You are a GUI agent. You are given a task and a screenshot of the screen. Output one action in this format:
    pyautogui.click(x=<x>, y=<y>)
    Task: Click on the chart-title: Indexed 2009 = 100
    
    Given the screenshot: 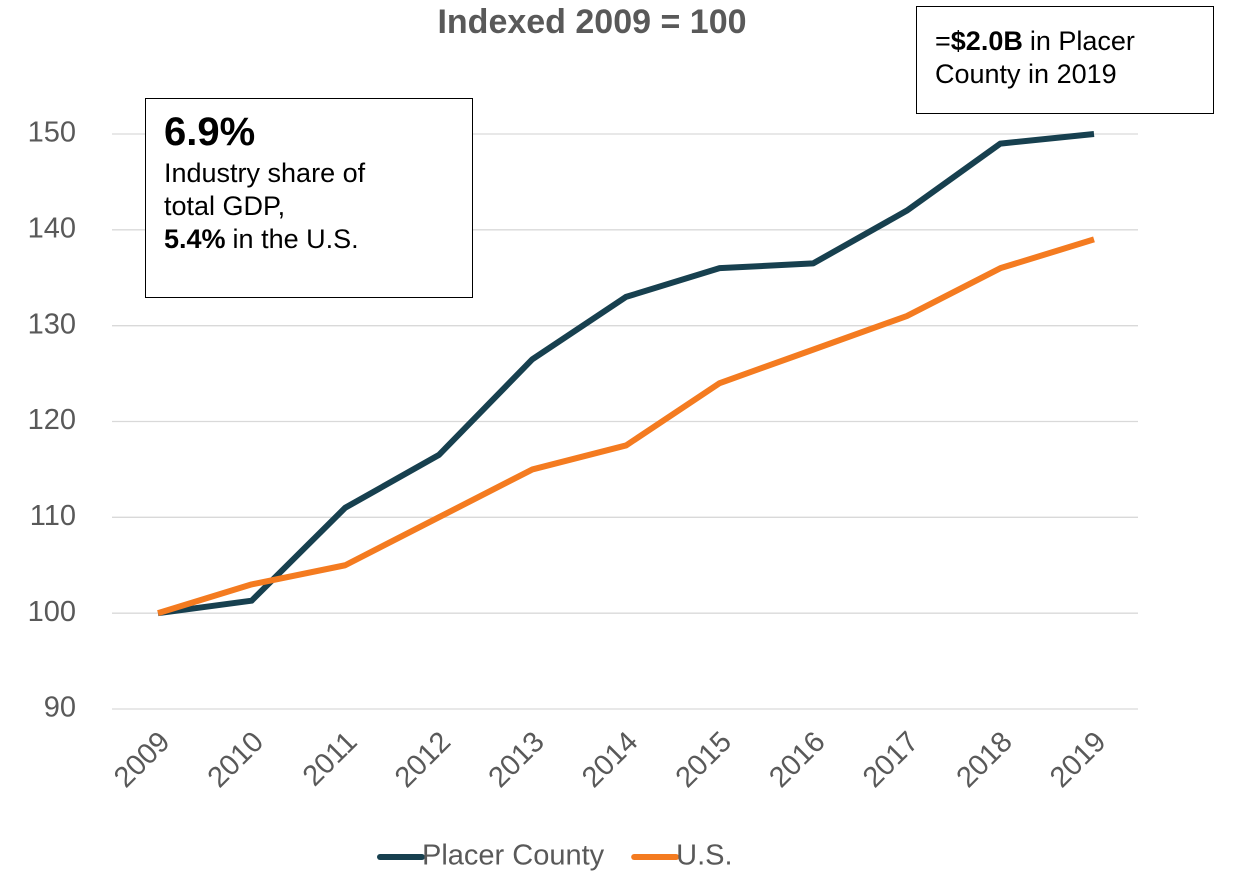 What is the action you would take?
    pyautogui.click(x=591, y=22)
    